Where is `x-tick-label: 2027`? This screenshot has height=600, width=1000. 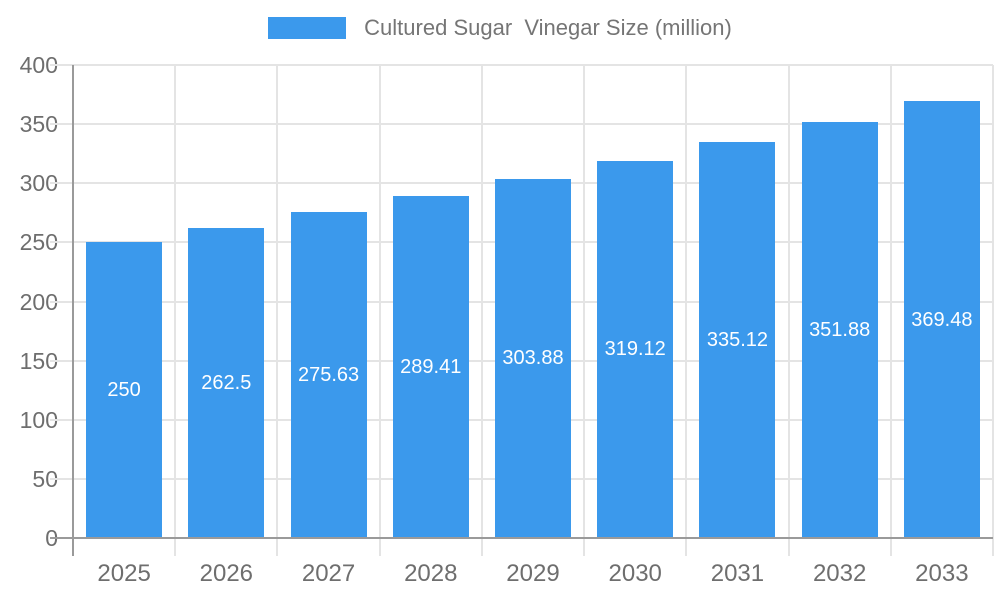 x-tick-label: 2027 is located at coordinates (328, 573).